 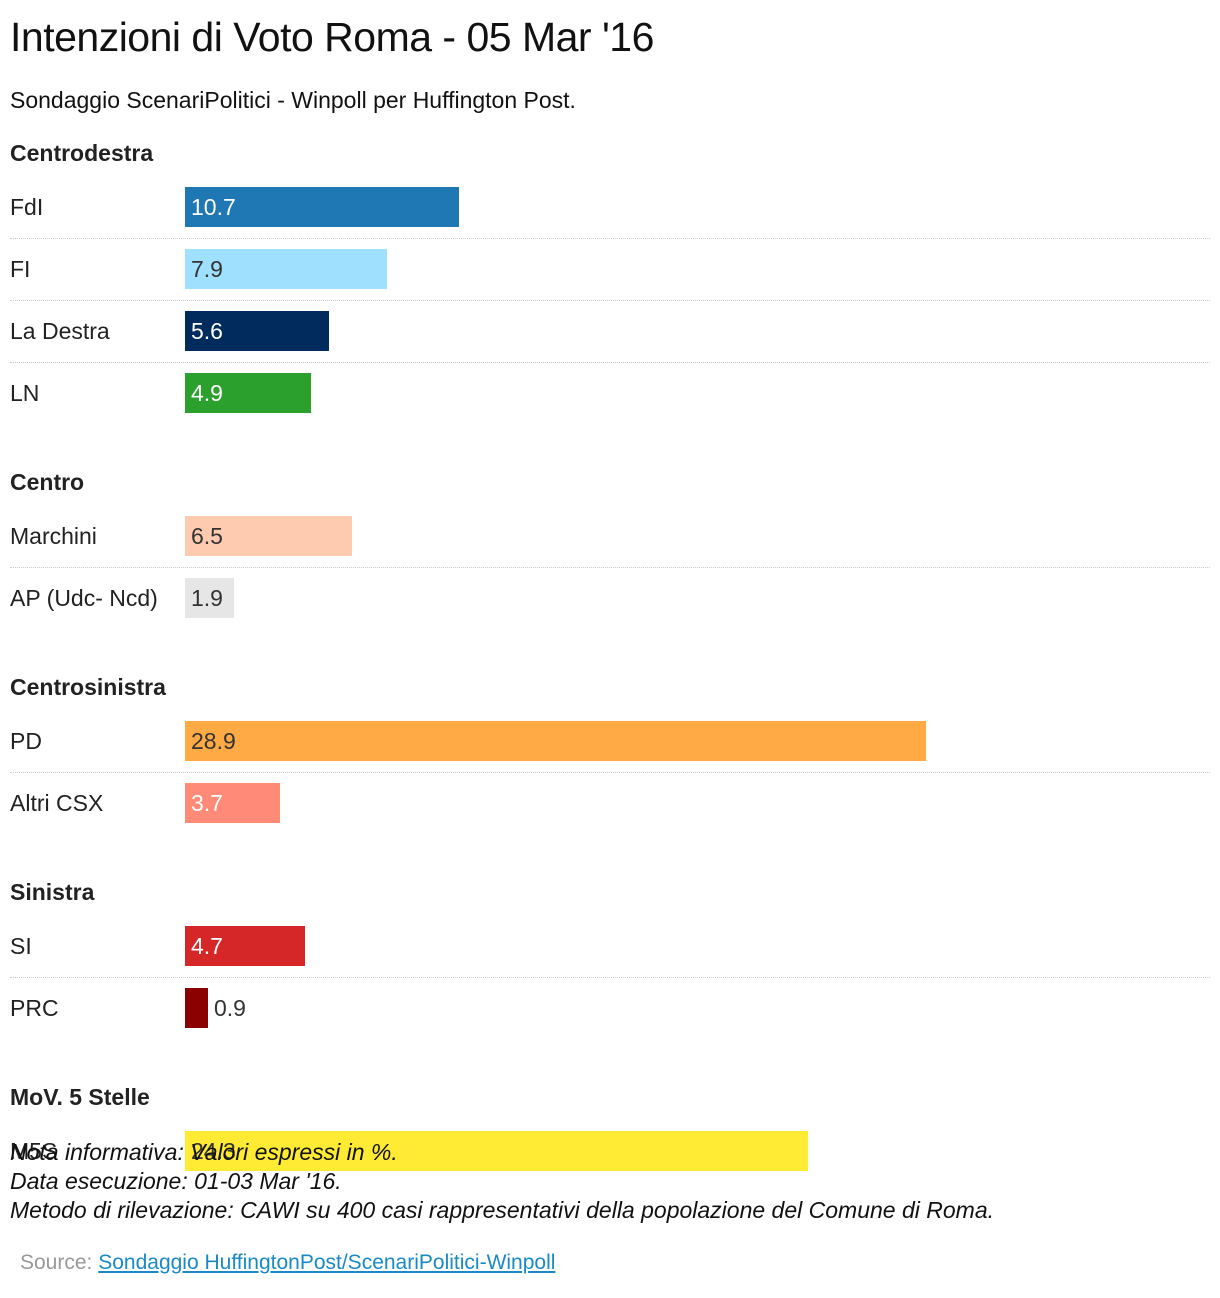 I want to click on bar-si, so click(x=245, y=946).